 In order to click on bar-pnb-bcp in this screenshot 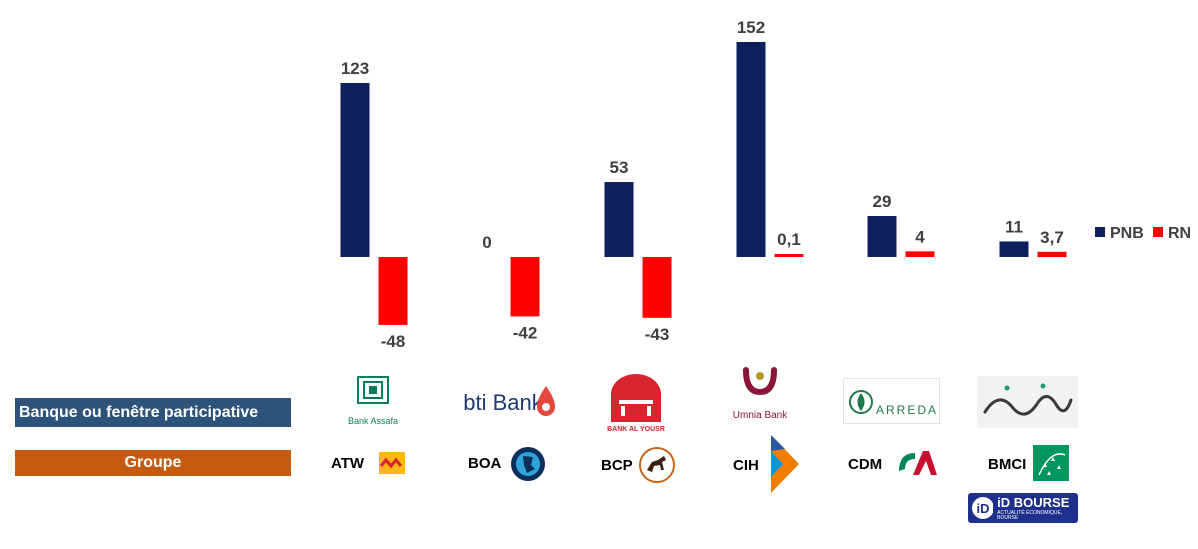, I will do `click(619, 219)`.